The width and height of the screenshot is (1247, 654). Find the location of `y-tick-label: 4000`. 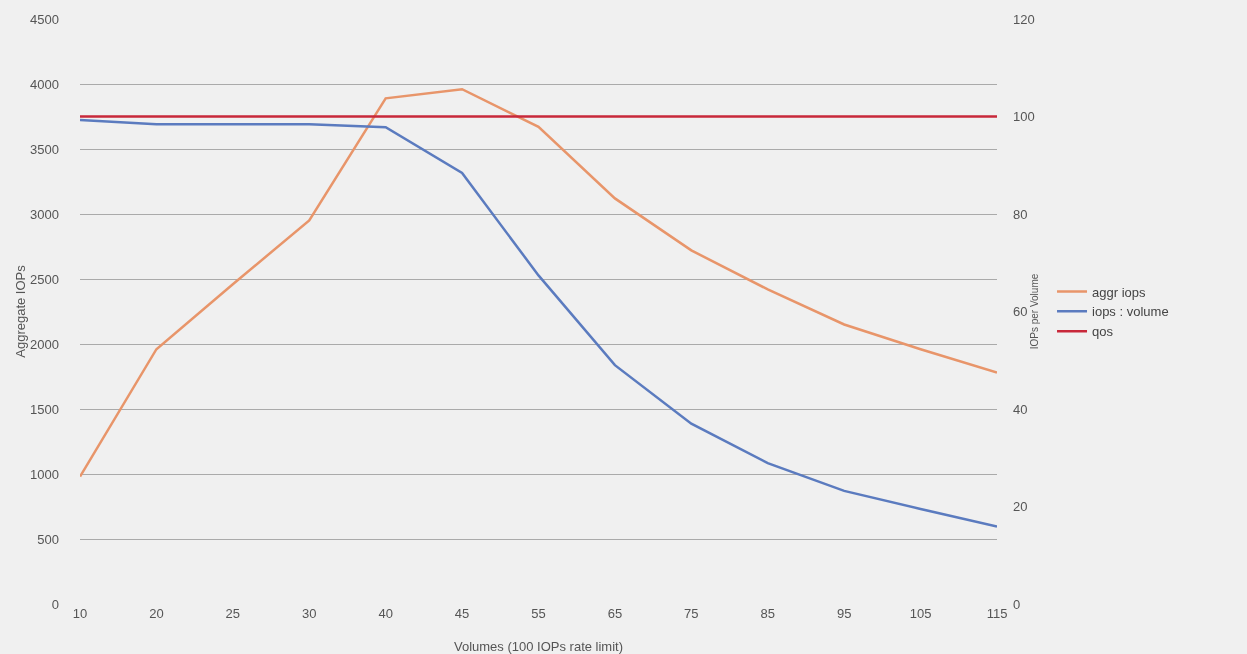

y-tick-label: 4000 is located at coordinates (44, 84).